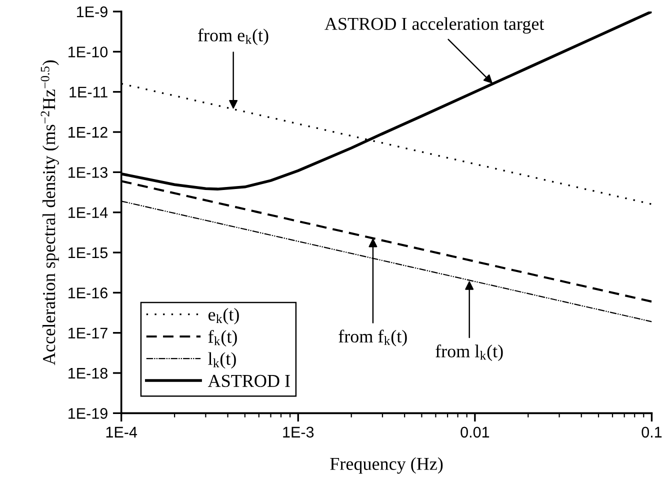 Image resolution: width=663 pixels, height=481 pixels. What do you see at coordinates (88, 52) in the screenshot?
I see `y-tick-label: 1E-10` at bounding box center [88, 52].